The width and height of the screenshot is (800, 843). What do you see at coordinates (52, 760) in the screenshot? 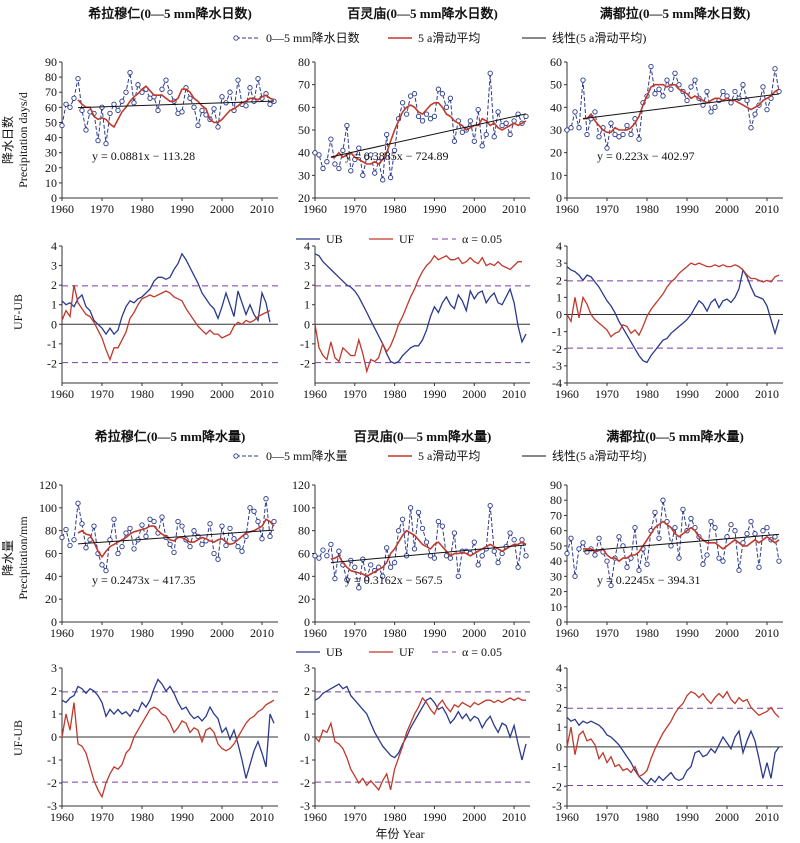
I see `y-tick-label: -1` at bounding box center [52, 760].